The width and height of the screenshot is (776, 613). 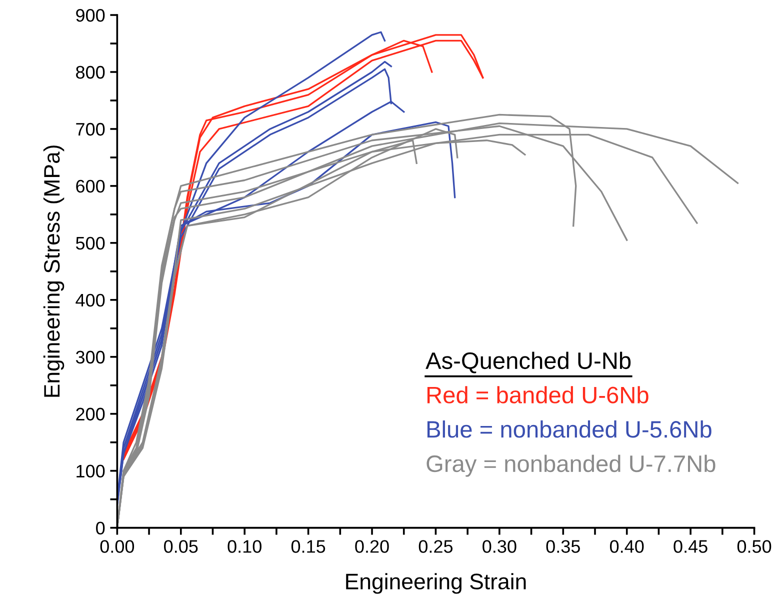 I want to click on x-tick-label: 0.40, so click(x=627, y=546).